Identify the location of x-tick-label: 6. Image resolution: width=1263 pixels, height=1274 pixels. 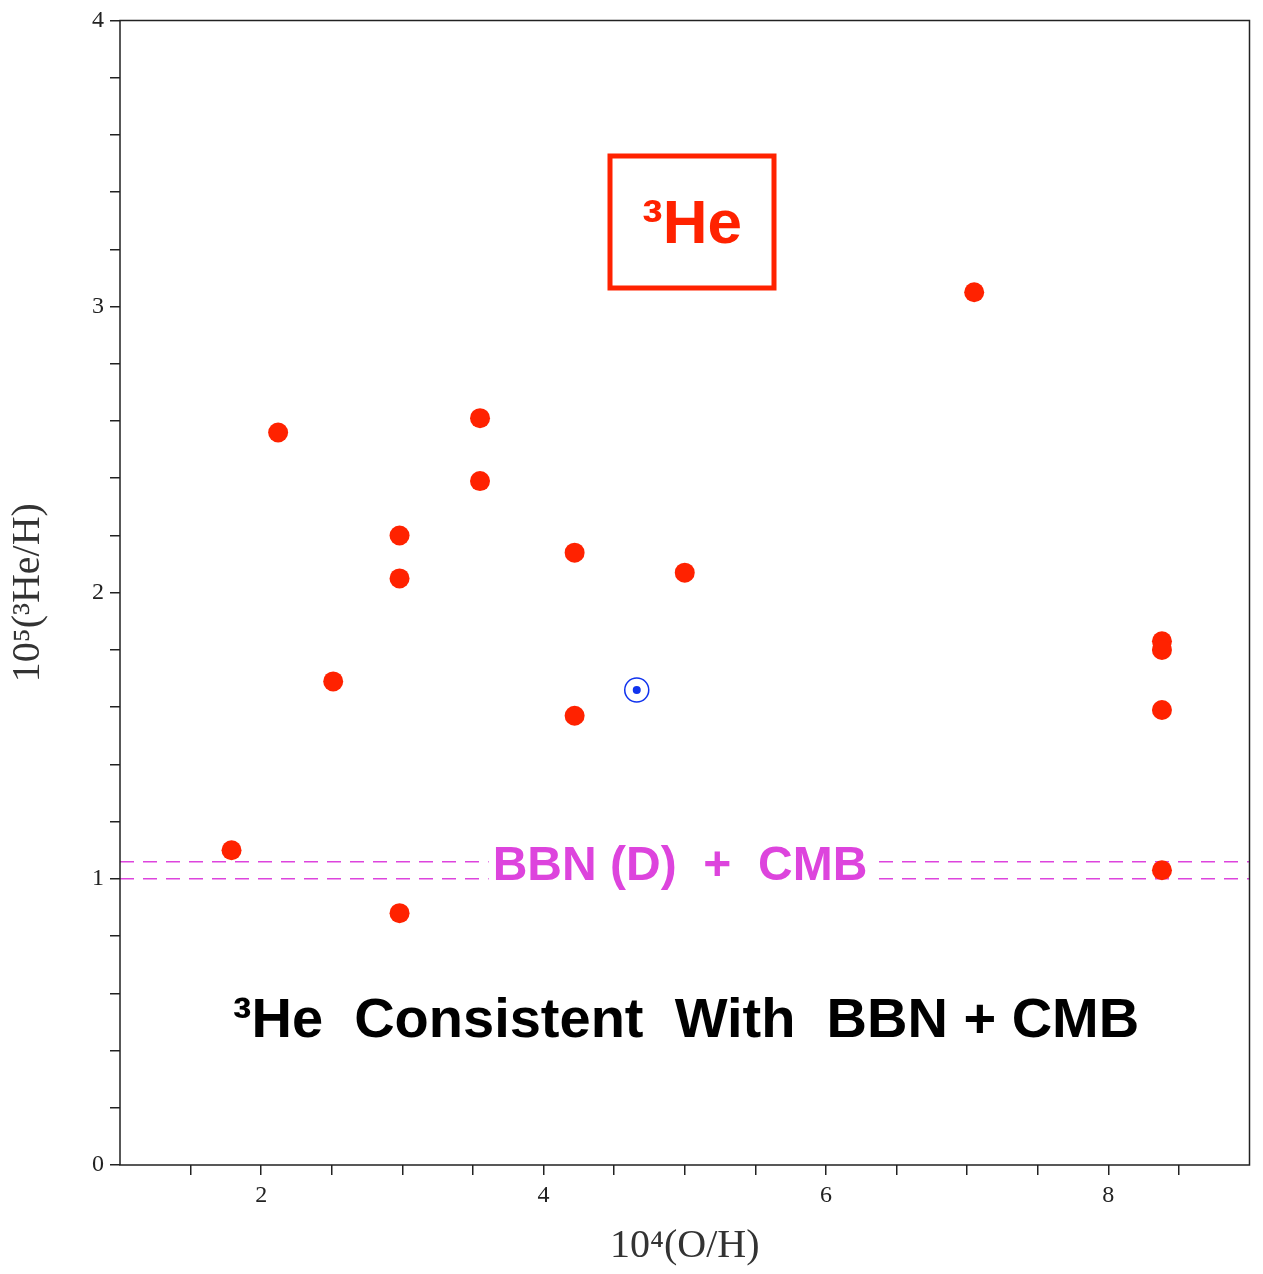
(825, 1193).